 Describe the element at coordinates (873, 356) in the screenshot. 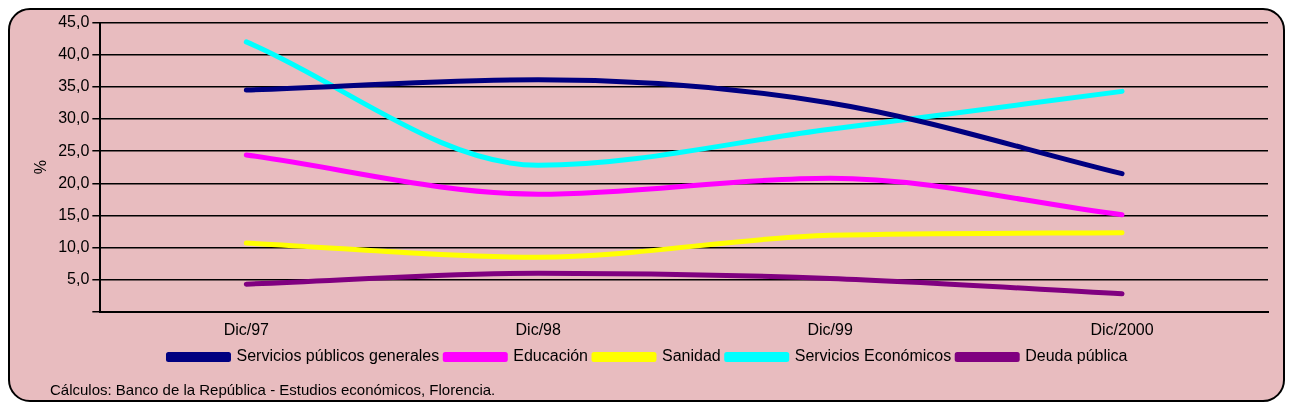

I see `legend-label: Servicios Económicos` at that location.